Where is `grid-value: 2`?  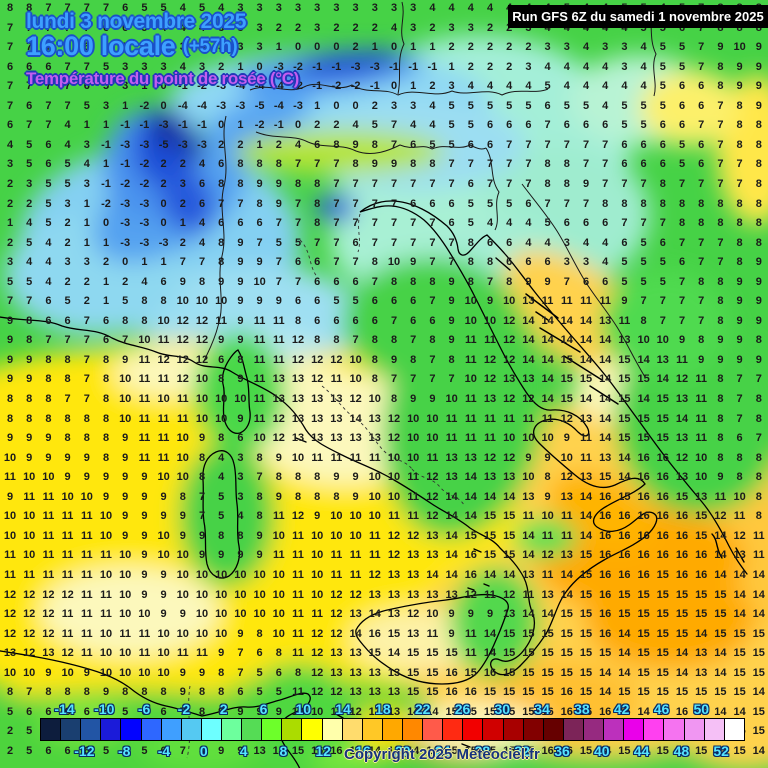
grid-value: 2 is located at coordinates (452, 47).